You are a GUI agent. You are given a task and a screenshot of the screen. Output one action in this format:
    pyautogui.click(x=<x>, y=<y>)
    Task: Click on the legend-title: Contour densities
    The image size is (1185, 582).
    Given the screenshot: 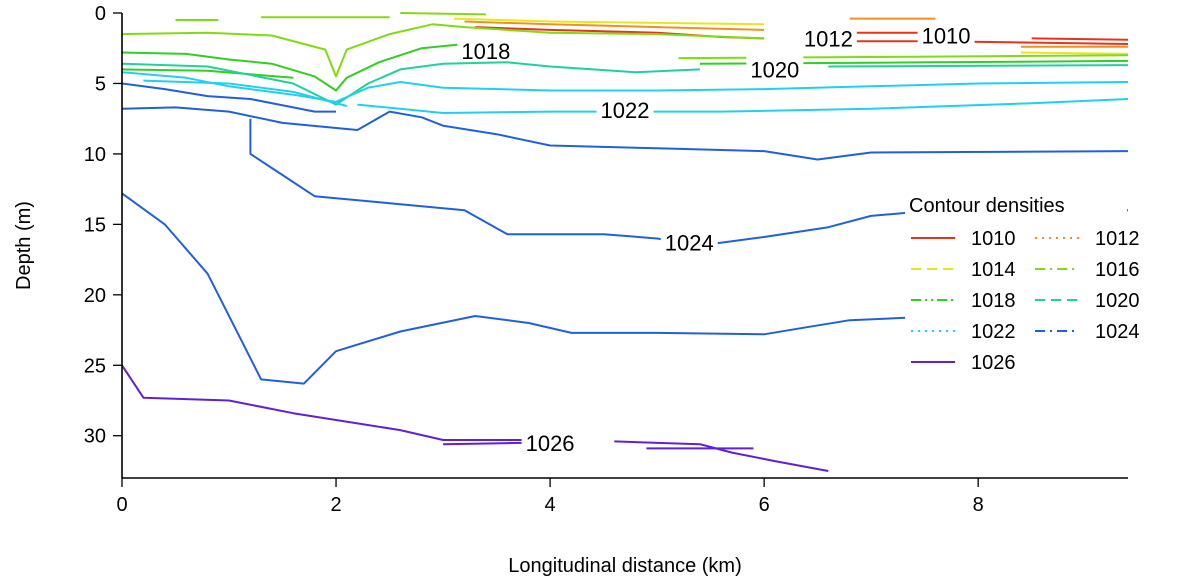 What is the action you would take?
    pyautogui.click(x=987, y=206)
    